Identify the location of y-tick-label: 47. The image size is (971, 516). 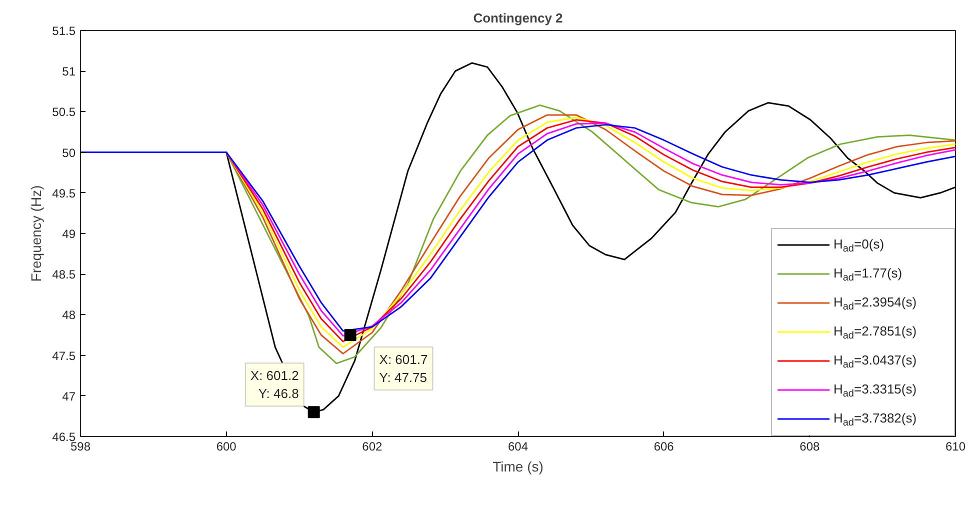
(69, 396).